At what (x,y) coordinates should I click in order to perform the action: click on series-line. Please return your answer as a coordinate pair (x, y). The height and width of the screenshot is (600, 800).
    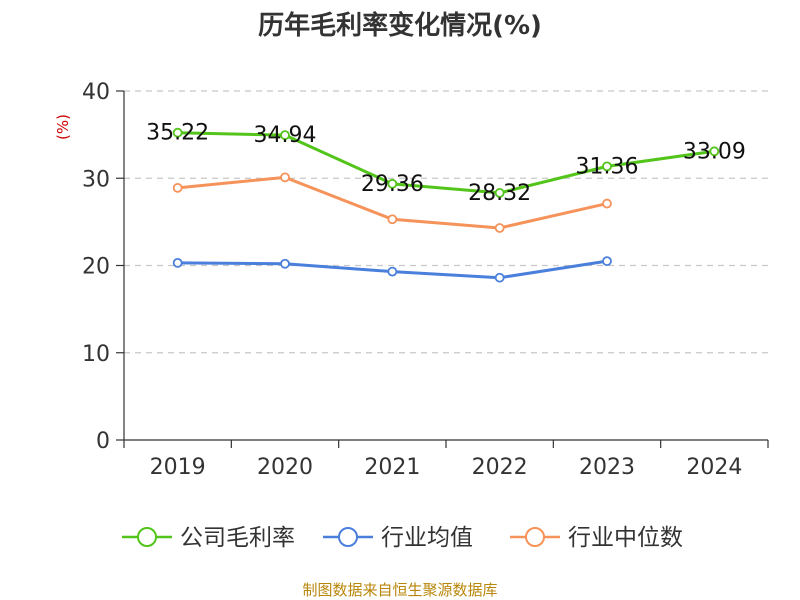
    Looking at the image, I should click on (446, 163).